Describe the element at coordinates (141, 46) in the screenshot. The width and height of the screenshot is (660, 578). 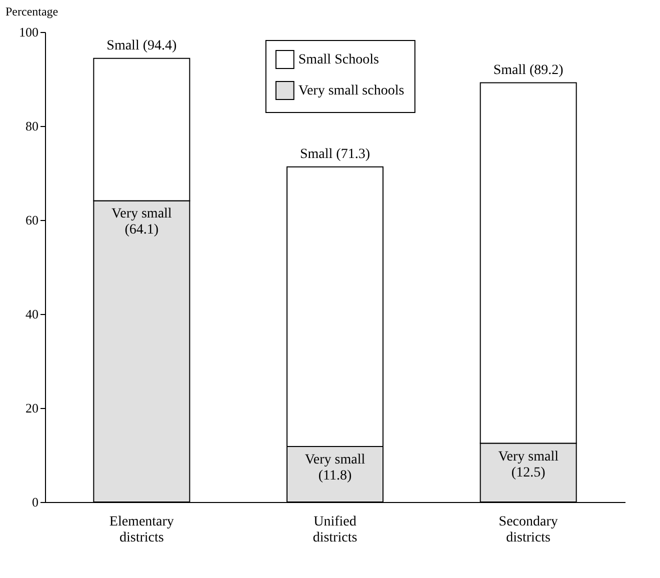
I see `total-label: Small (94.4)` at that location.